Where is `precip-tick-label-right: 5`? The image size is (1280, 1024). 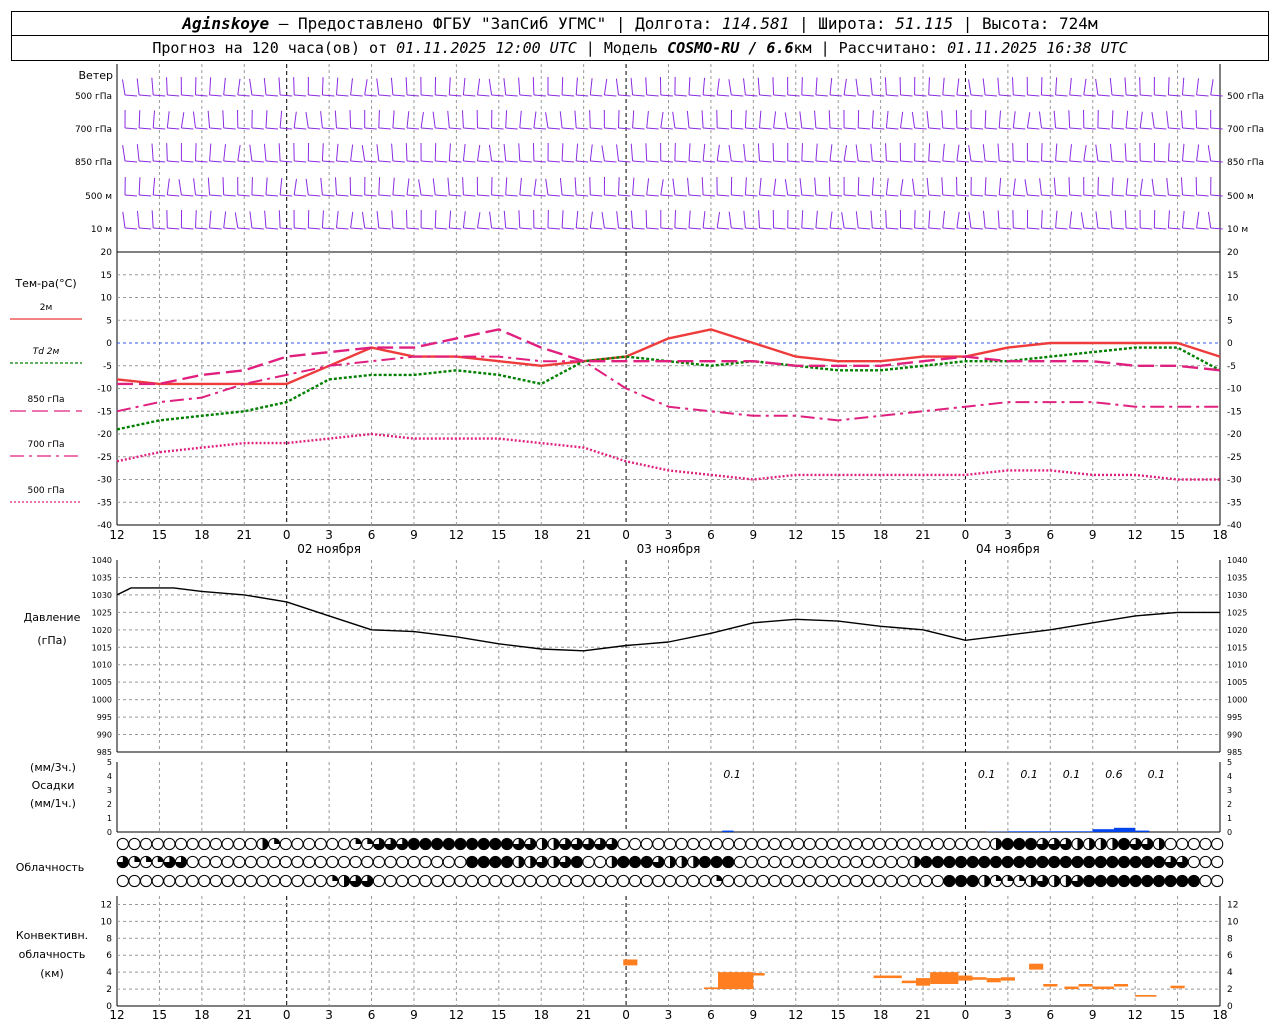 precip-tick-label-right: 5 is located at coordinates (1229, 762).